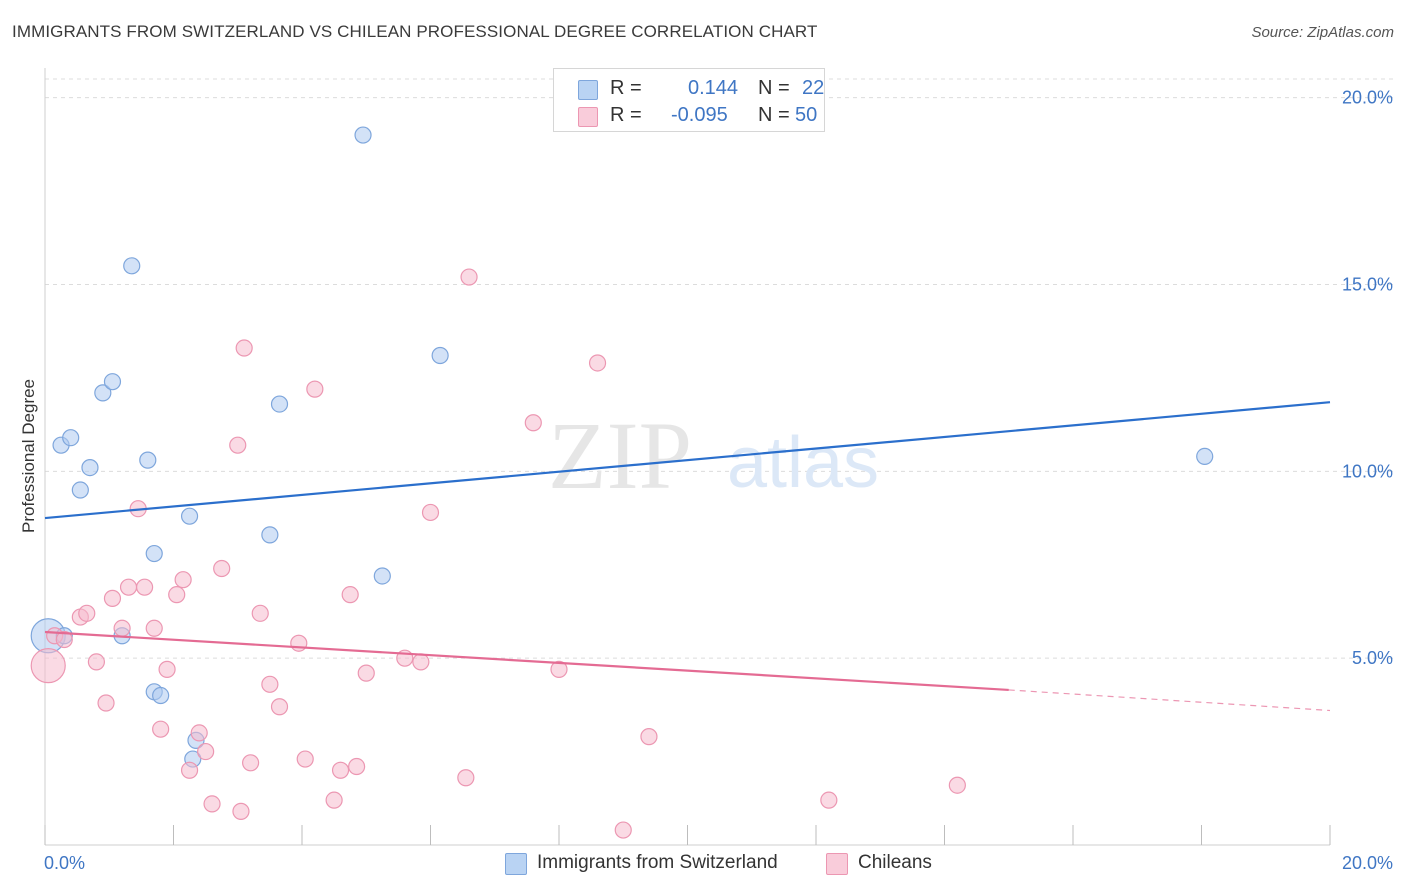 Image resolution: width=1406 pixels, height=892 pixels. Describe the element at coordinates (1169, 700) in the screenshot. I see `chilean-trend-line-extension` at that location.